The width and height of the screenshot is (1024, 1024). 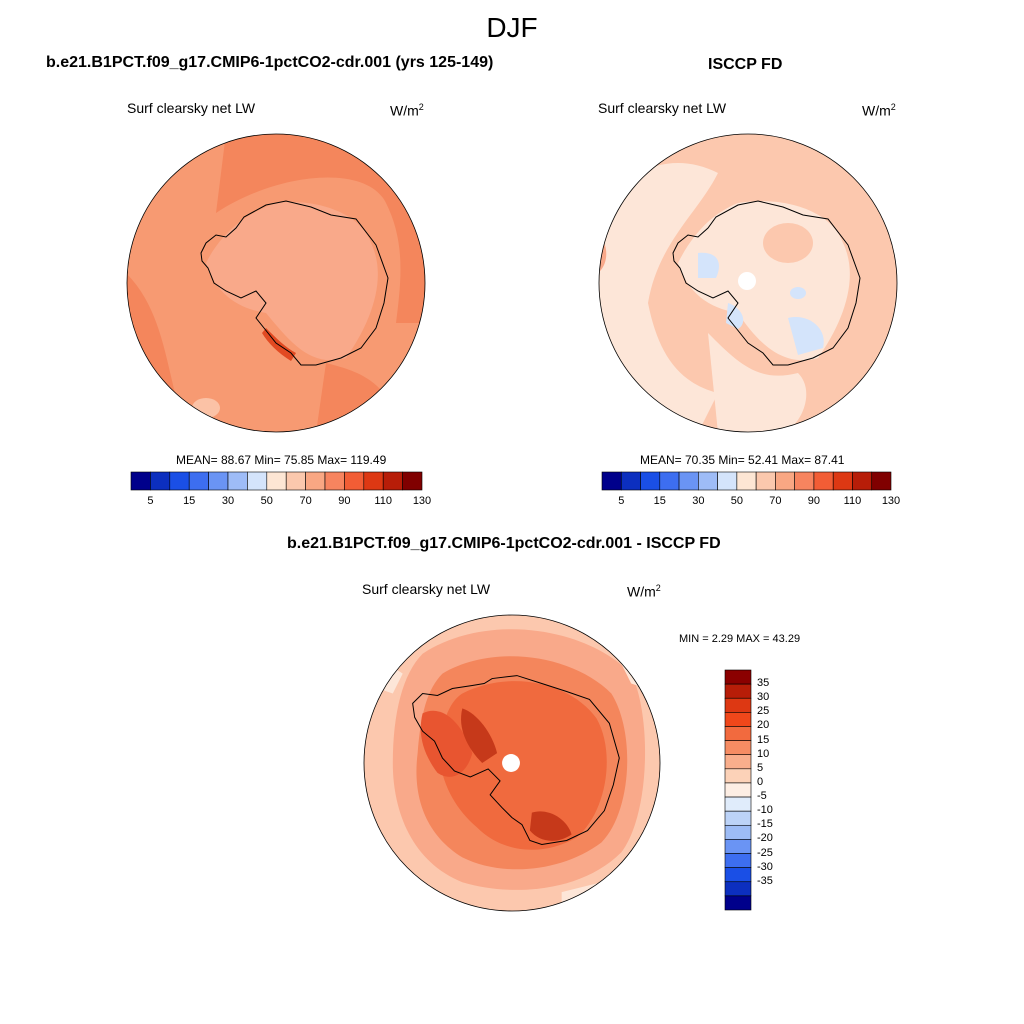 I want to click on panel2-map, so click(x=748, y=283).